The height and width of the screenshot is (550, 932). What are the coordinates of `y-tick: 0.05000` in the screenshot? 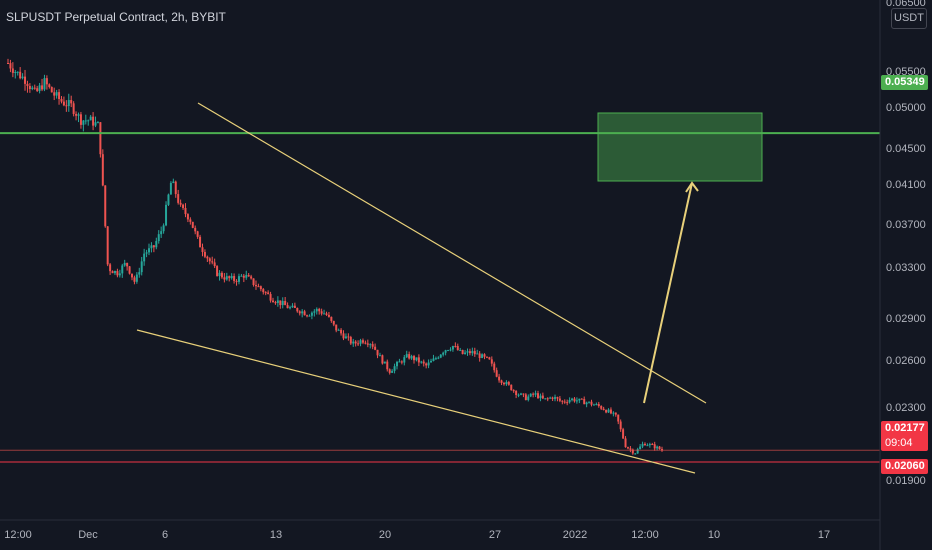 It's located at (906, 108).